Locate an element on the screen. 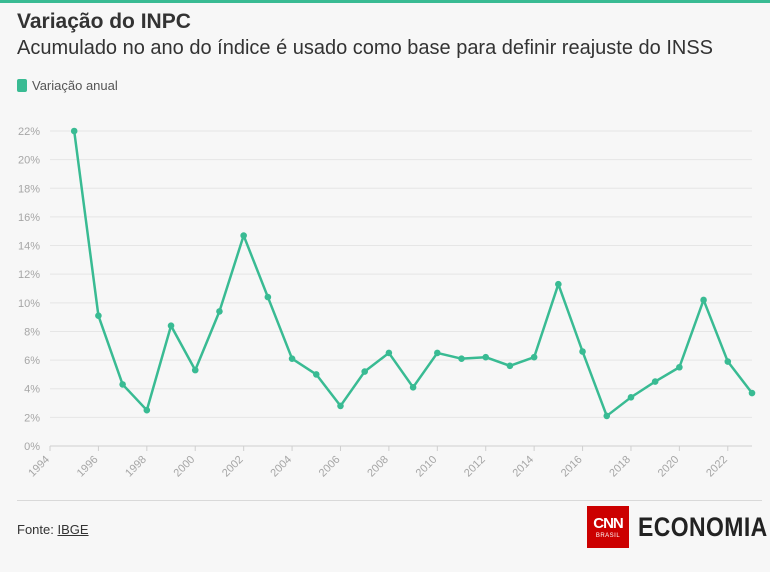 This screenshot has height=572, width=770. y-tick-label: 8% is located at coordinates (32, 332).